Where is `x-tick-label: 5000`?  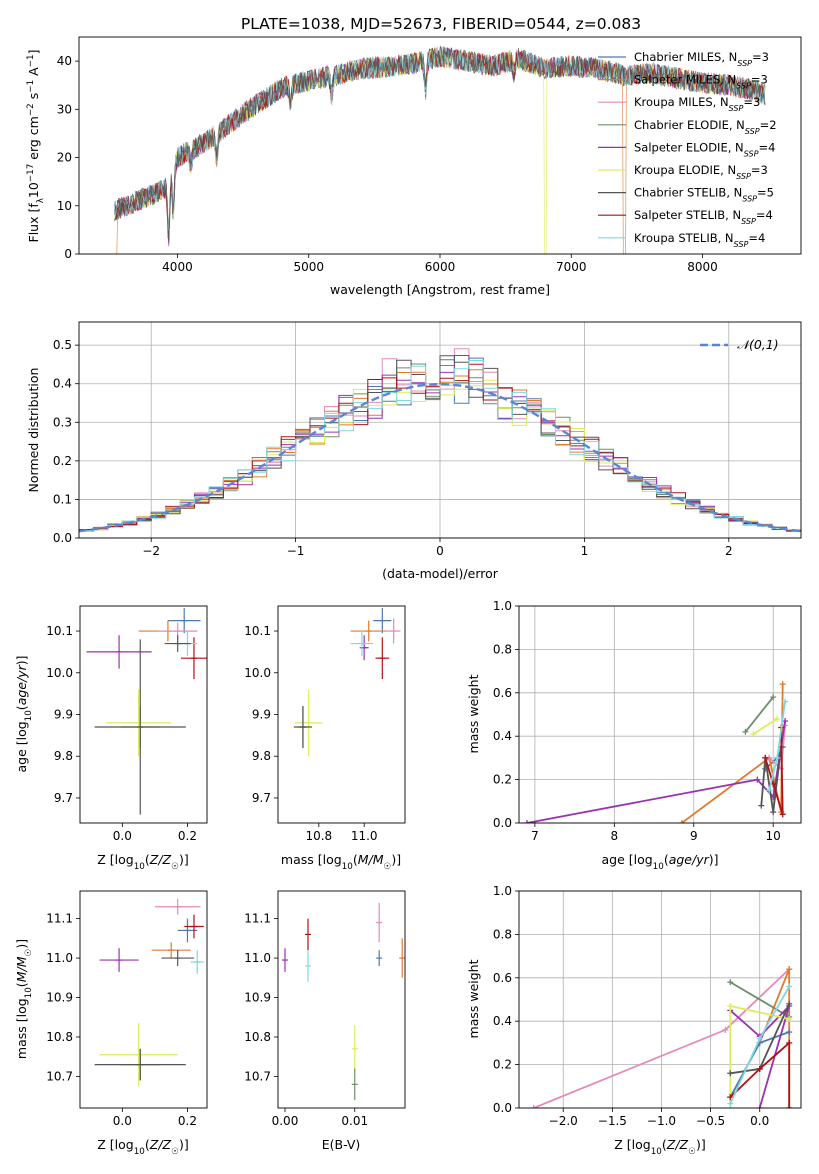
x-tick-label: 5000 is located at coordinates (308, 267).